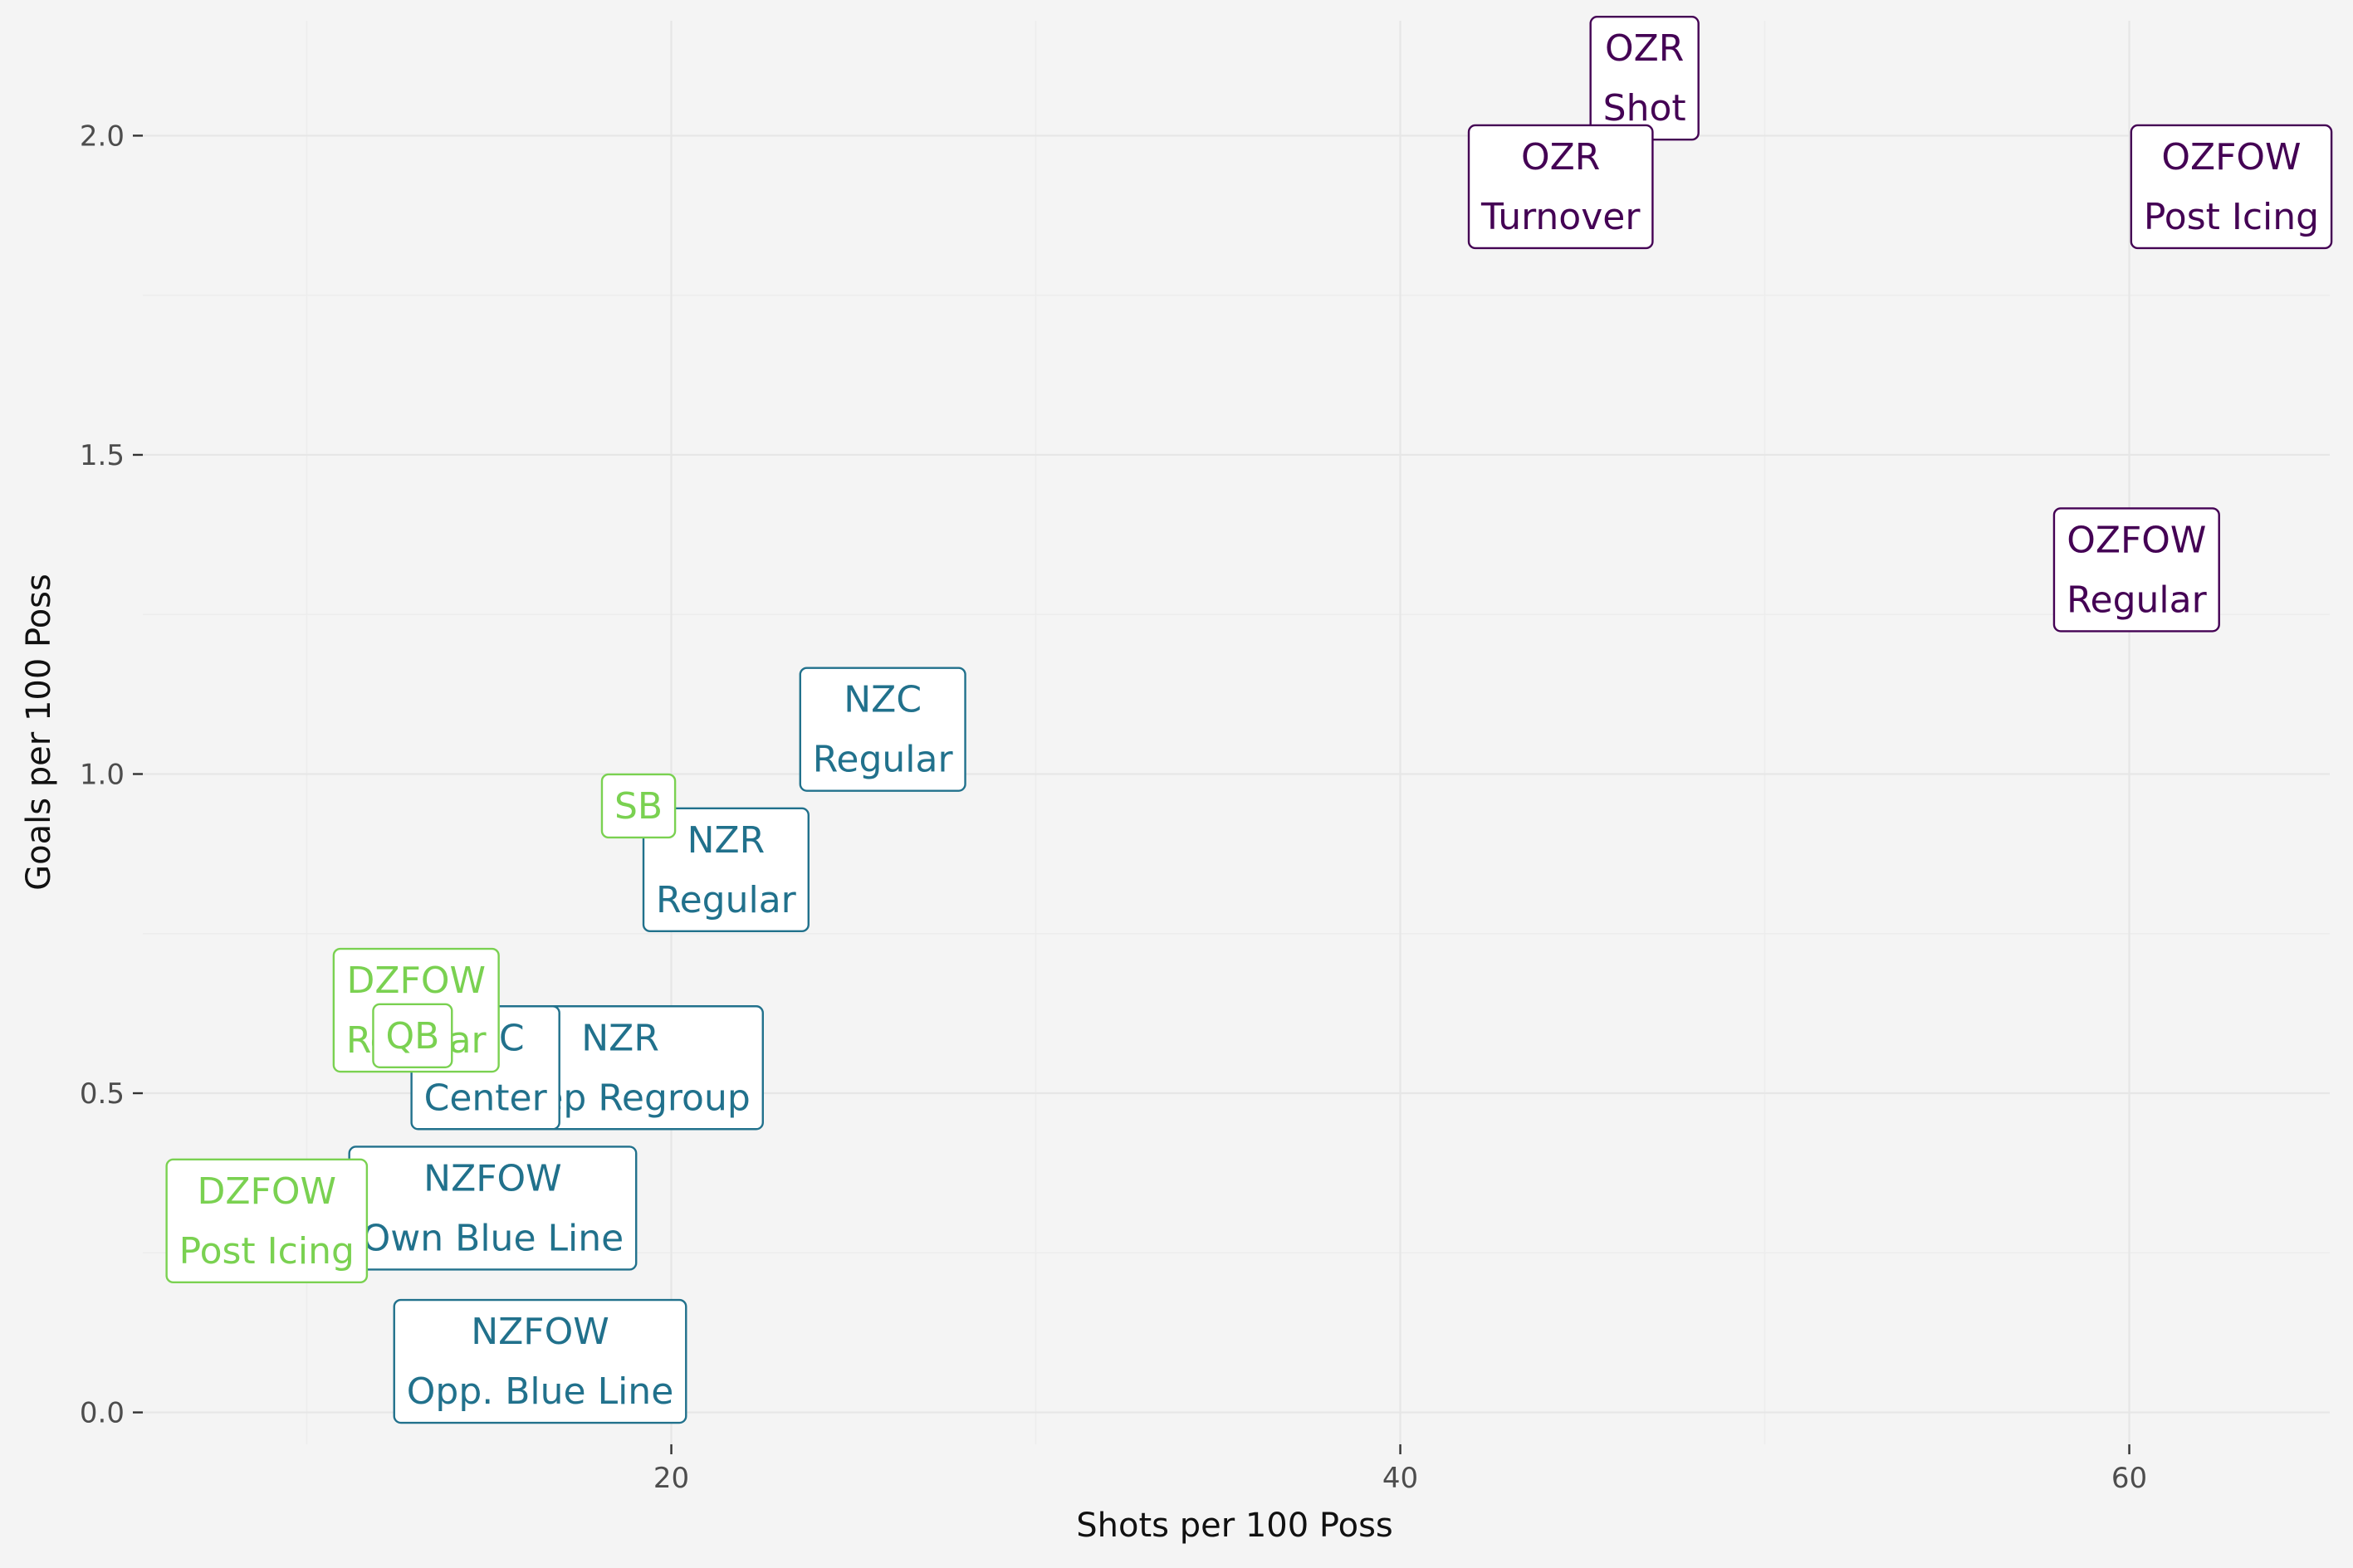 This screenshot has height=1568, width=2353. I want to click on label-text: Opp. Blue Line, so click(540, 1392).